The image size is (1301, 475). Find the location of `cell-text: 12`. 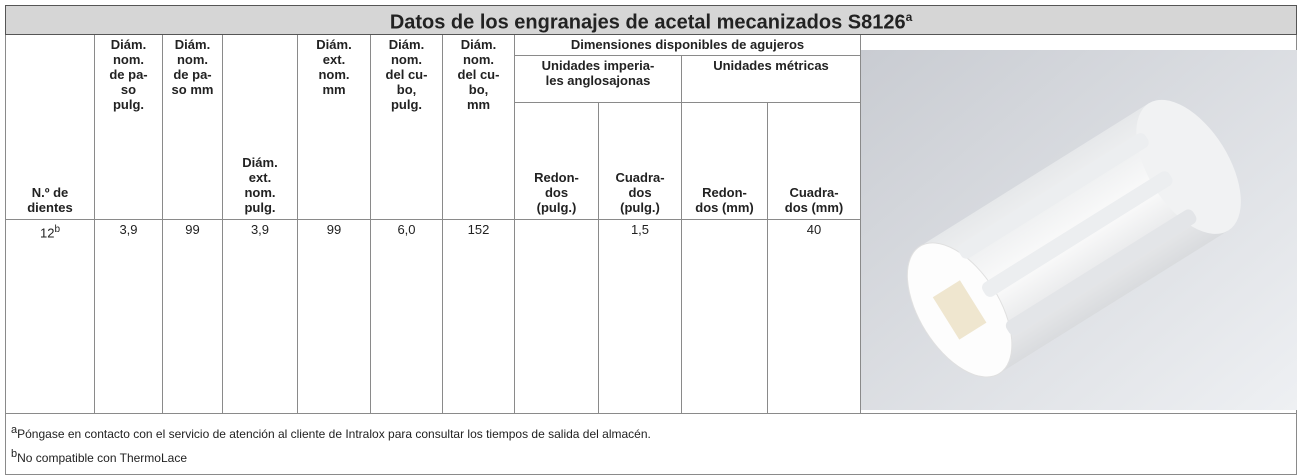

cell-text: 12 is located at coordinates (47, 233).